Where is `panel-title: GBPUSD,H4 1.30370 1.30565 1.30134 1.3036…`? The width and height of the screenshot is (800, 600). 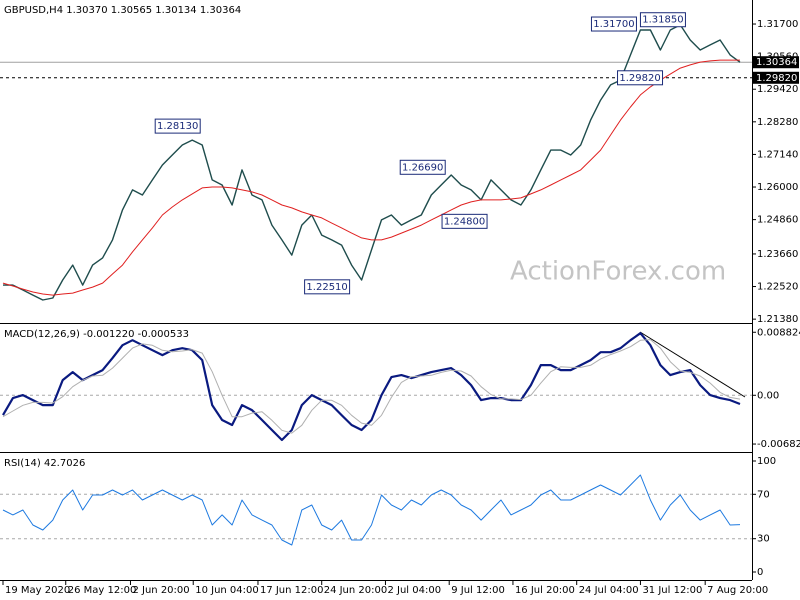
panel-title: GBPUSD,H4 1.30370 1.30565 1.30134 1.3036… is located at coordinates (122, 10).